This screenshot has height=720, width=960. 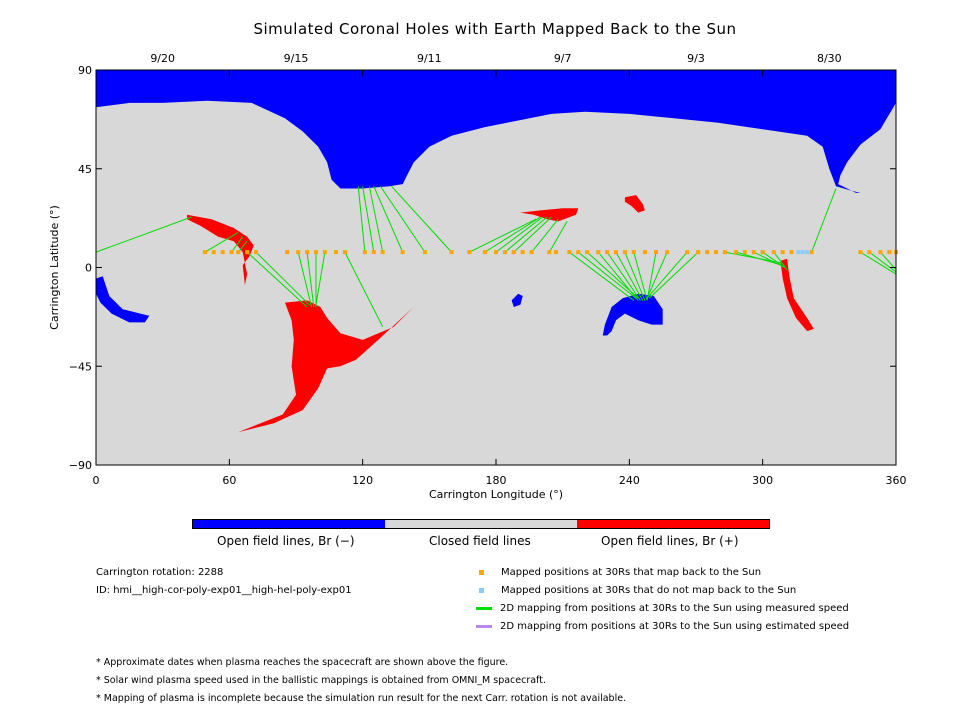 I want to click on x-tick-label: 180, so click(x=496, y=480).